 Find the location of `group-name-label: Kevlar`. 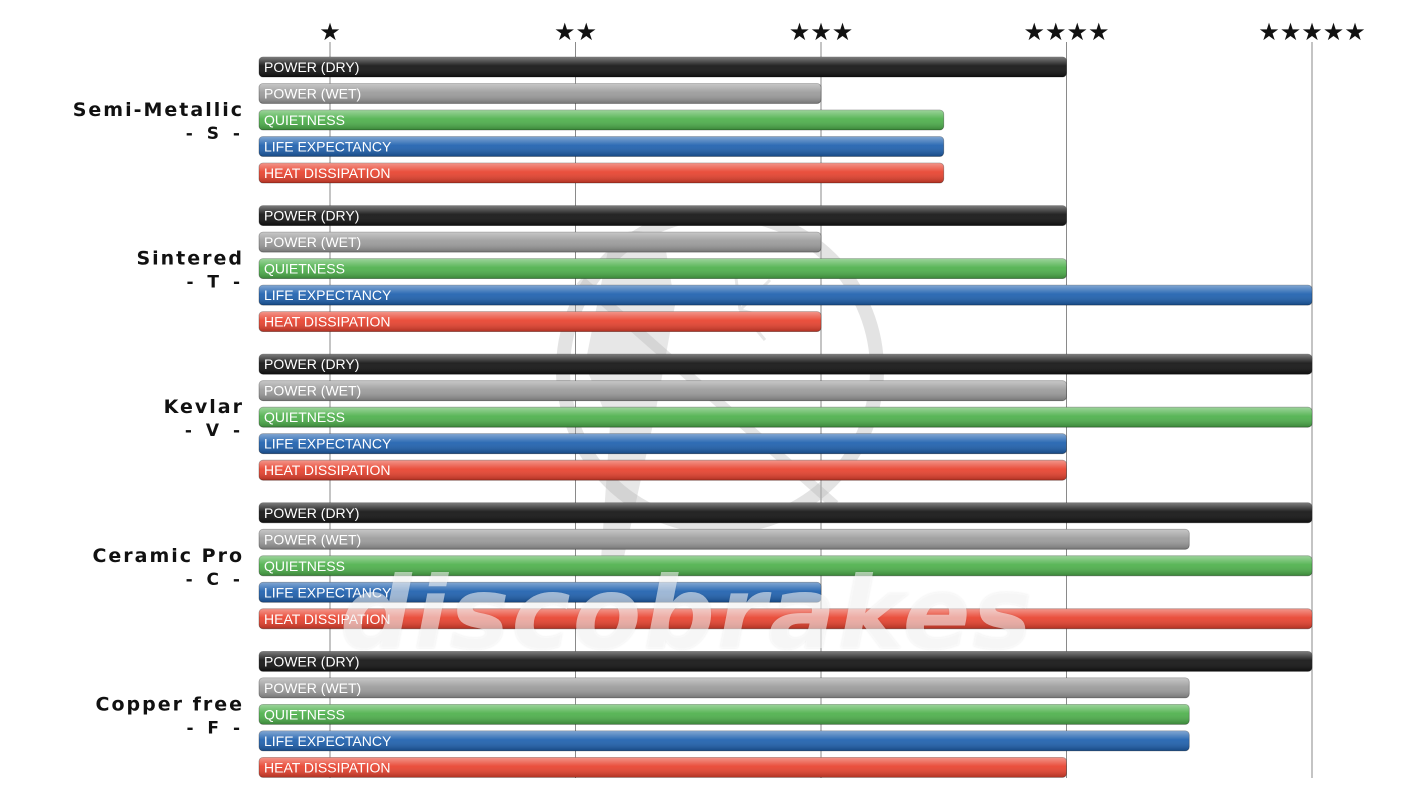

group-name-label: Kevlar is located at coordinates (204, 407).